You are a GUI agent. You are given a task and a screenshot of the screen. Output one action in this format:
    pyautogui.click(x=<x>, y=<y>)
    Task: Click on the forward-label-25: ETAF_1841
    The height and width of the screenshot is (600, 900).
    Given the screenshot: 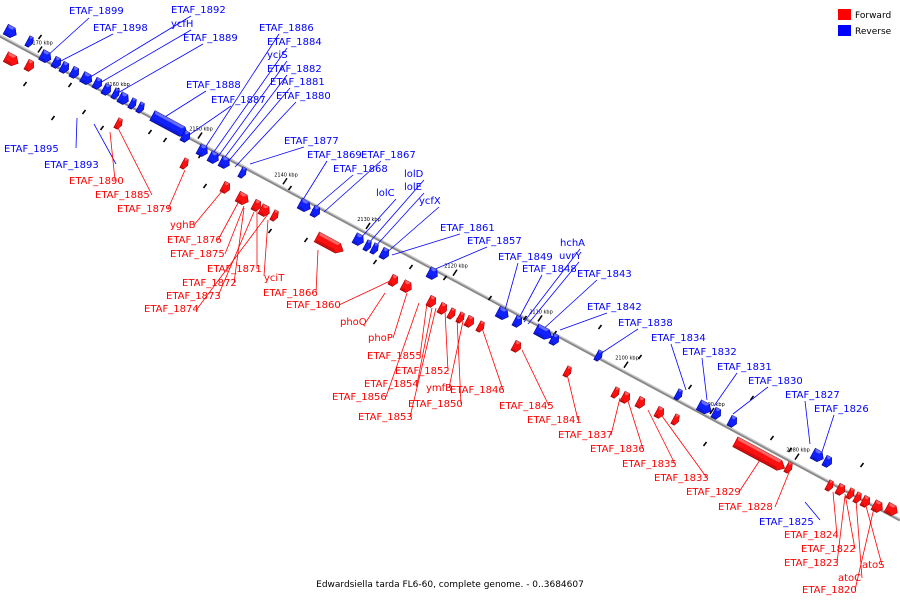 What is the action you would take?
    pyautogui.click(x=554, y=420)
    